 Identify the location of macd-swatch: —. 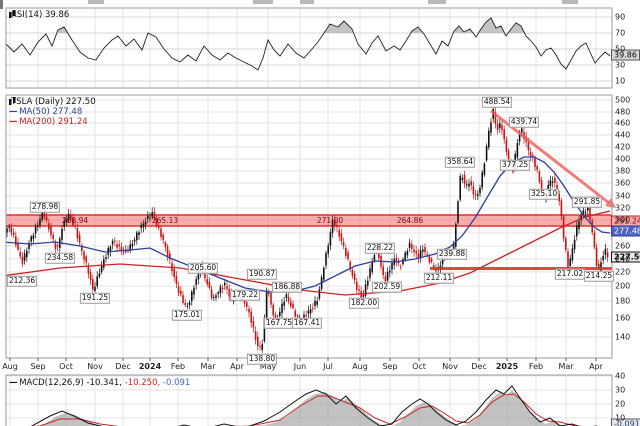
(13, 383).